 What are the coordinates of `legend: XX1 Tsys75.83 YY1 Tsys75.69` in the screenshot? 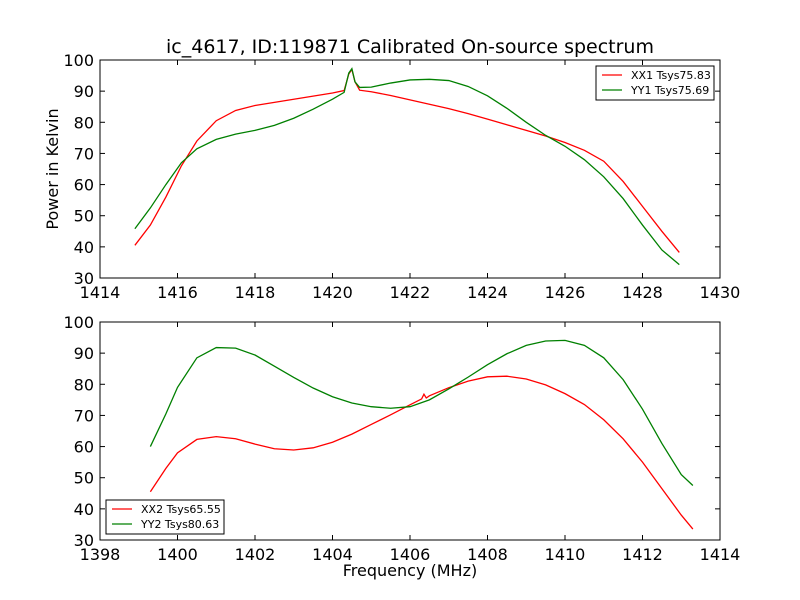 It's located at (655, 83).